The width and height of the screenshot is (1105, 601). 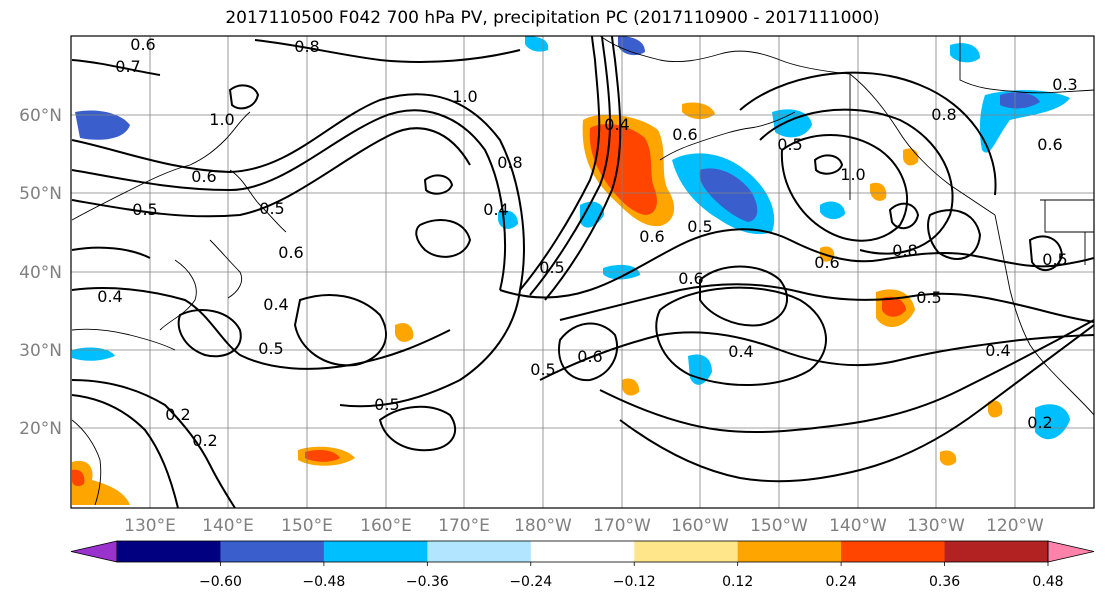 I want to click on lon-label: 170°W, so click(x=622, y=526).